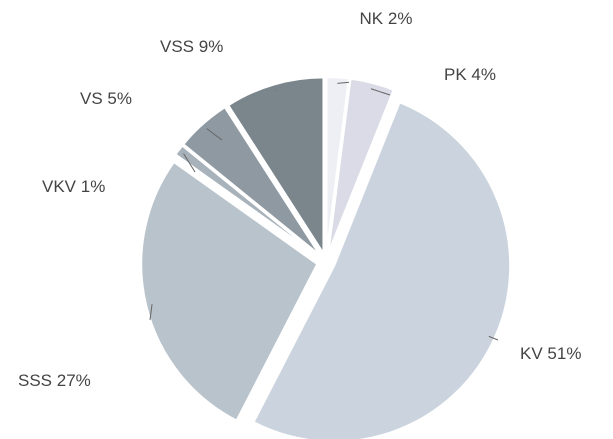 This screenshot has width=613, height=439. Describe the element at coordinates (91, 98) in the screenshot. I see `slice-category: VS` at that location.